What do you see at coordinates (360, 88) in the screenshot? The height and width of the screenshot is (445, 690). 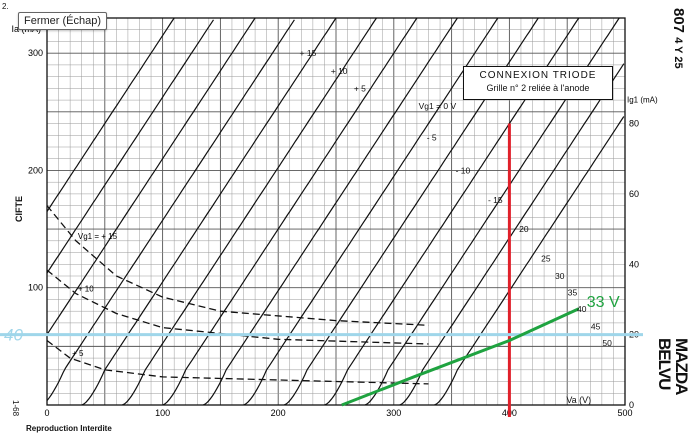 I see `curve-label: + 5` at bounding box center [360, 88].